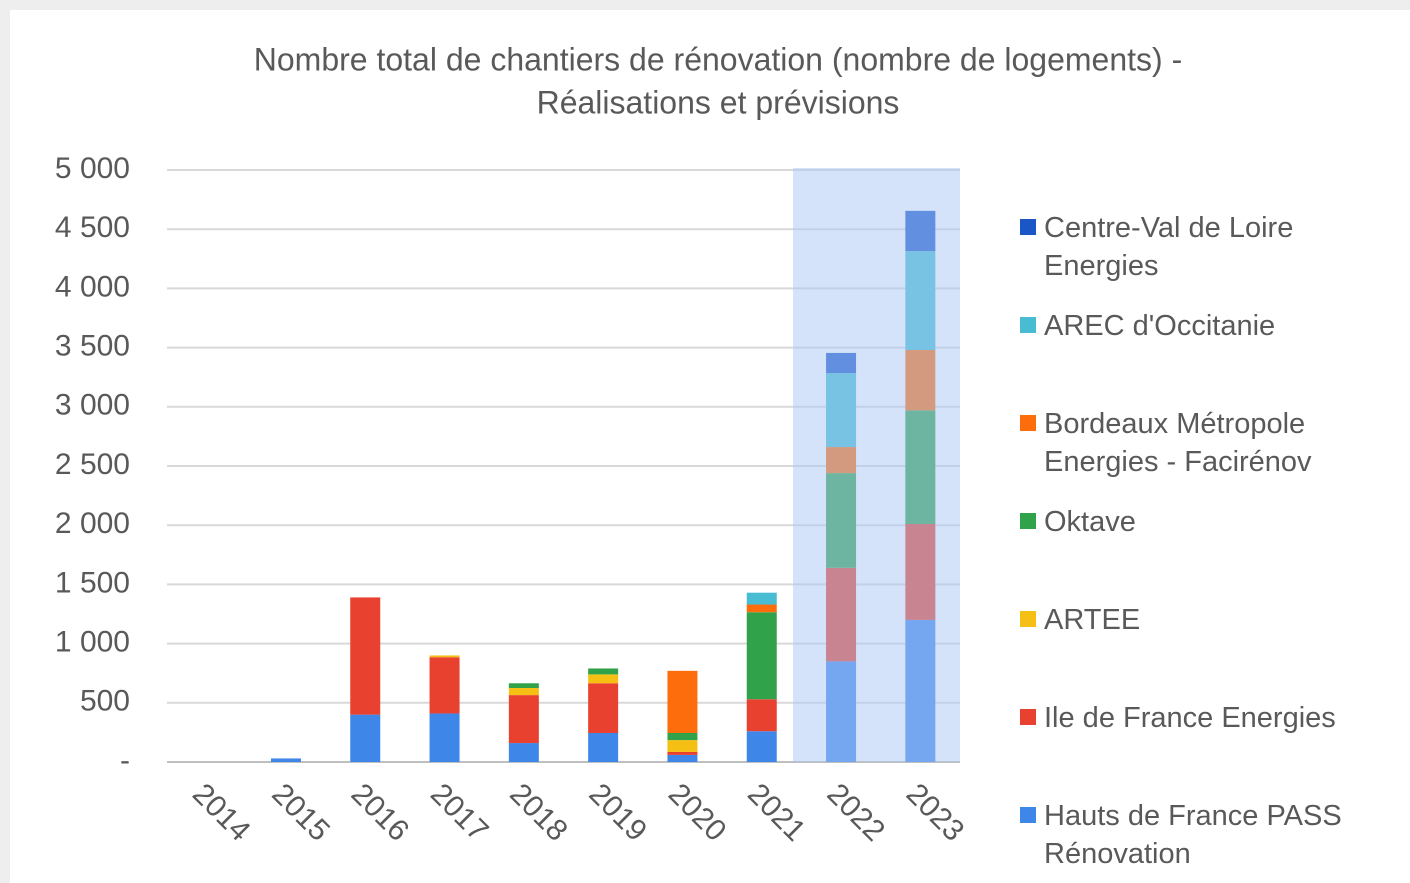 Image resolution: width=1410 pixels, height=883 pixels. What do you see at coordinates (1215, 620) in the screenshot?
I see `legend-item: ARTEE` at bounding box center [1215, 620].